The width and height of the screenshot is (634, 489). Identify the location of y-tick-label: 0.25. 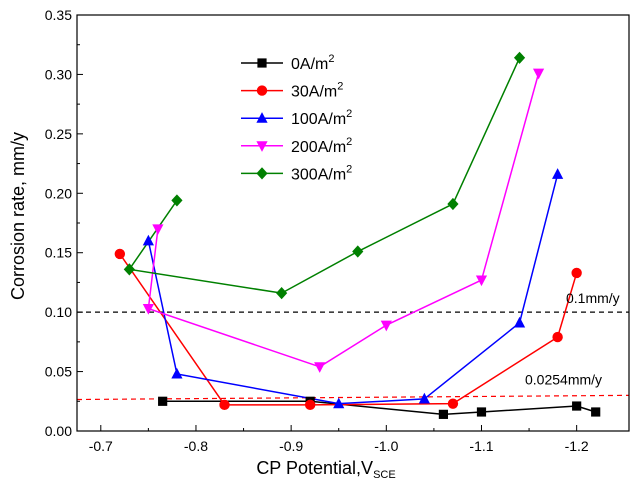
(58, 134).